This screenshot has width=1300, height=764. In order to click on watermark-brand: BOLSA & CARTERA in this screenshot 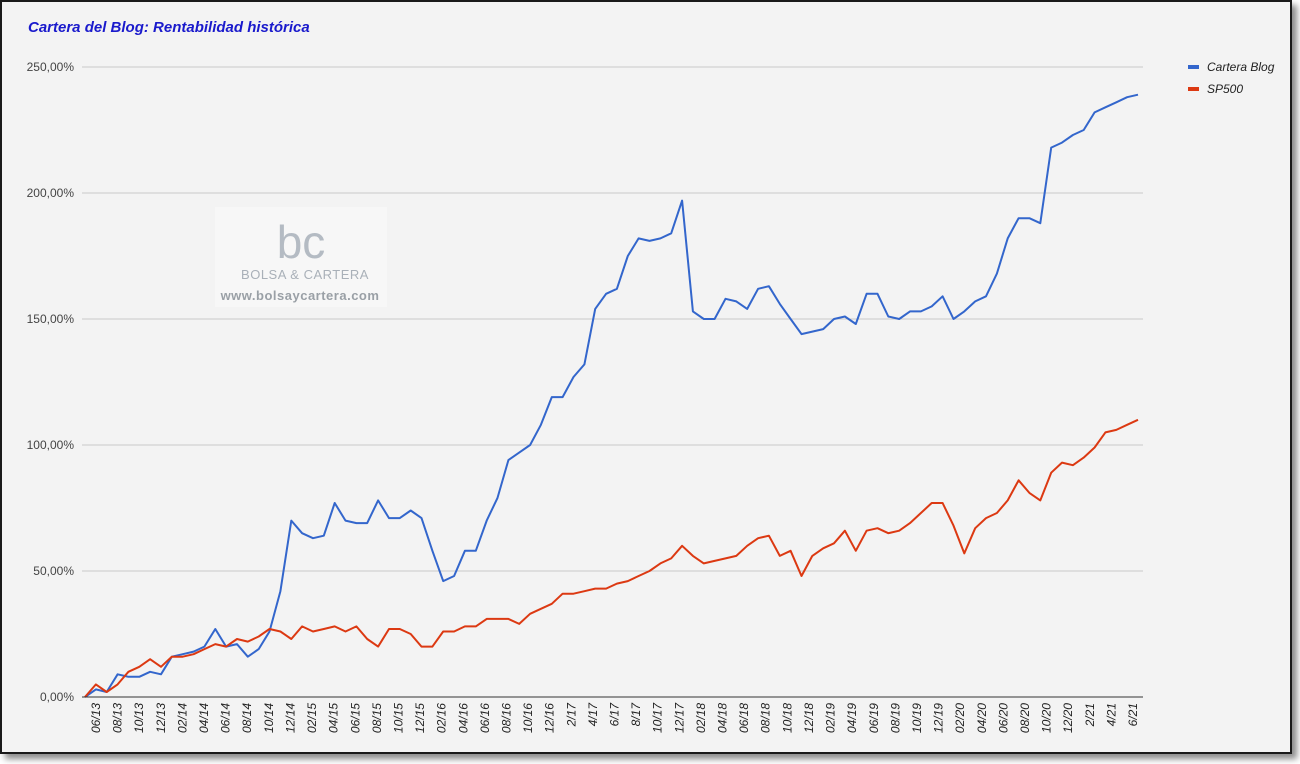, I will do `click(305, 274)`.